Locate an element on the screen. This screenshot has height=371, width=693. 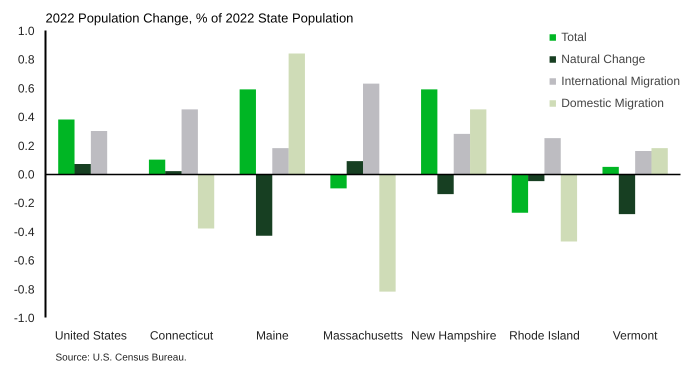
x-tick-label: United States is located at coordinates (90, 335).